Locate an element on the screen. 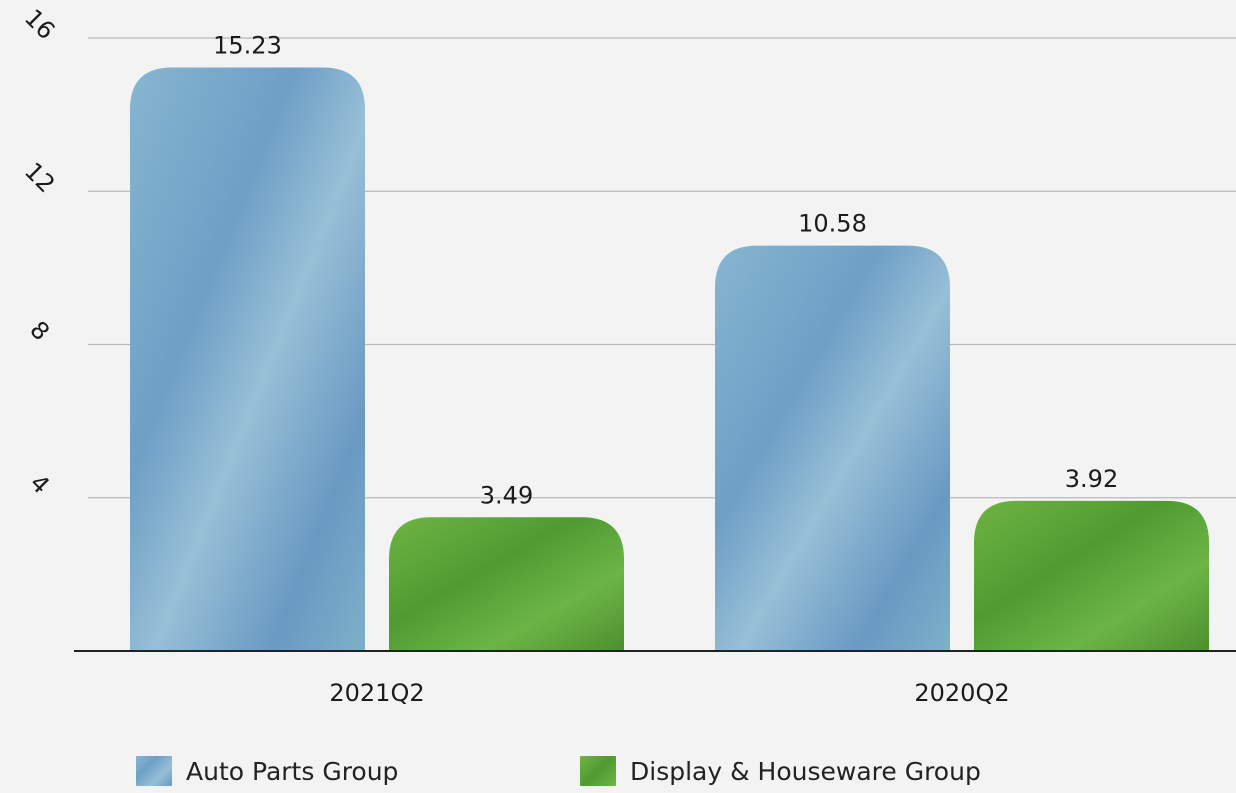 The width and height of the screenshot is (1236, 793). data-label: 10.58 is located at coordinates (832, 224).